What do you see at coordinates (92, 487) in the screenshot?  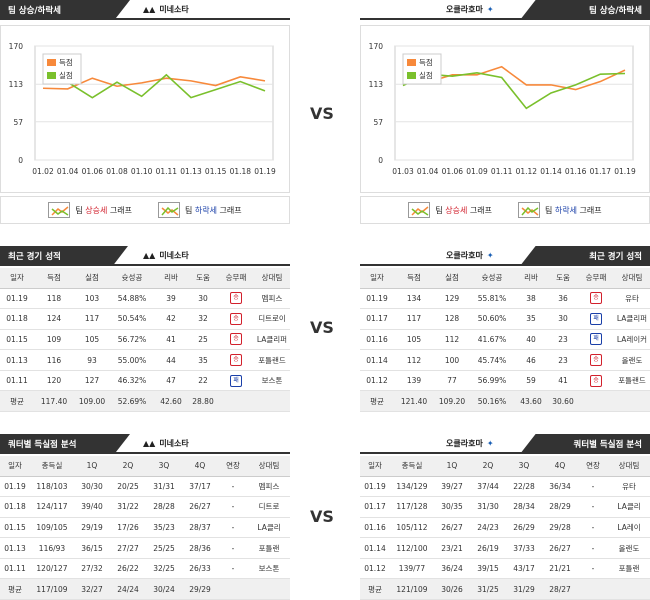 I see `table-cell: 30/30` at bounding box center [92, 487].